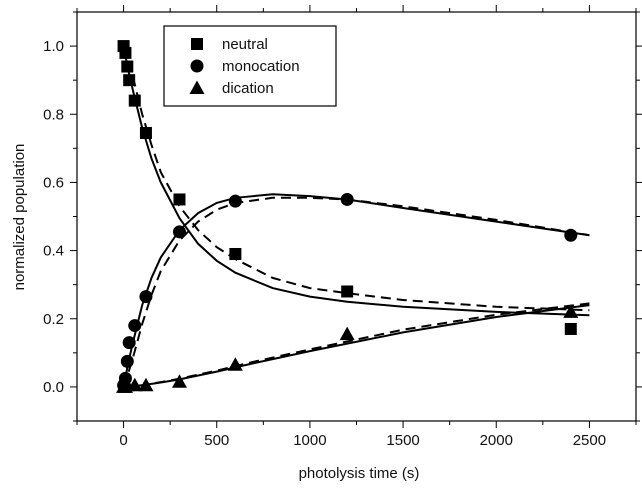 The image size is (642, 488). What do you see at coordinates (53, 182) in the screenshot?
I see `y-tick-label: 0.6` at bounding box center [53, 182].